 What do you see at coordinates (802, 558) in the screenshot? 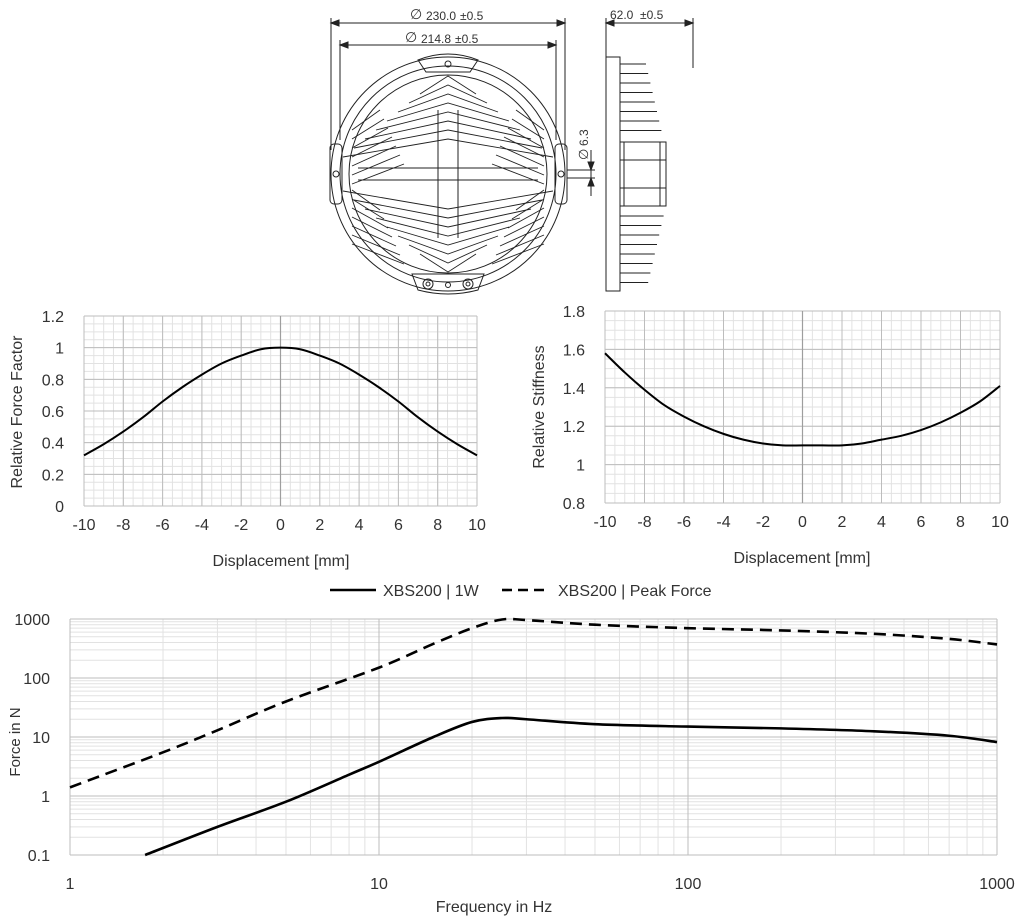
I see `stiffness-xlabel: Displacement [mm]` at bounding box center [802, 558].